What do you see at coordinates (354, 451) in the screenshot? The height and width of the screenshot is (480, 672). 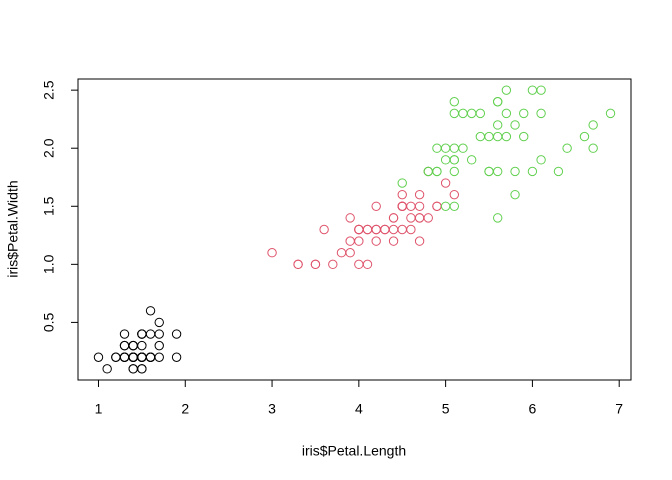 I see `x-axis-label: iris$Petal.Length` at bounding box center [354, 451].